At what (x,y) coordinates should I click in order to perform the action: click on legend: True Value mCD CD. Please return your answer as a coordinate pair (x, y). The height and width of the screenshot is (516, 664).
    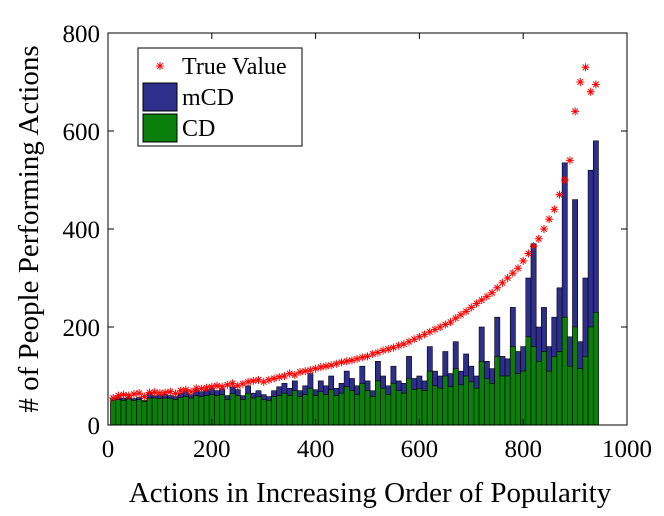
    Looking at the image, I should click on (220, 97).